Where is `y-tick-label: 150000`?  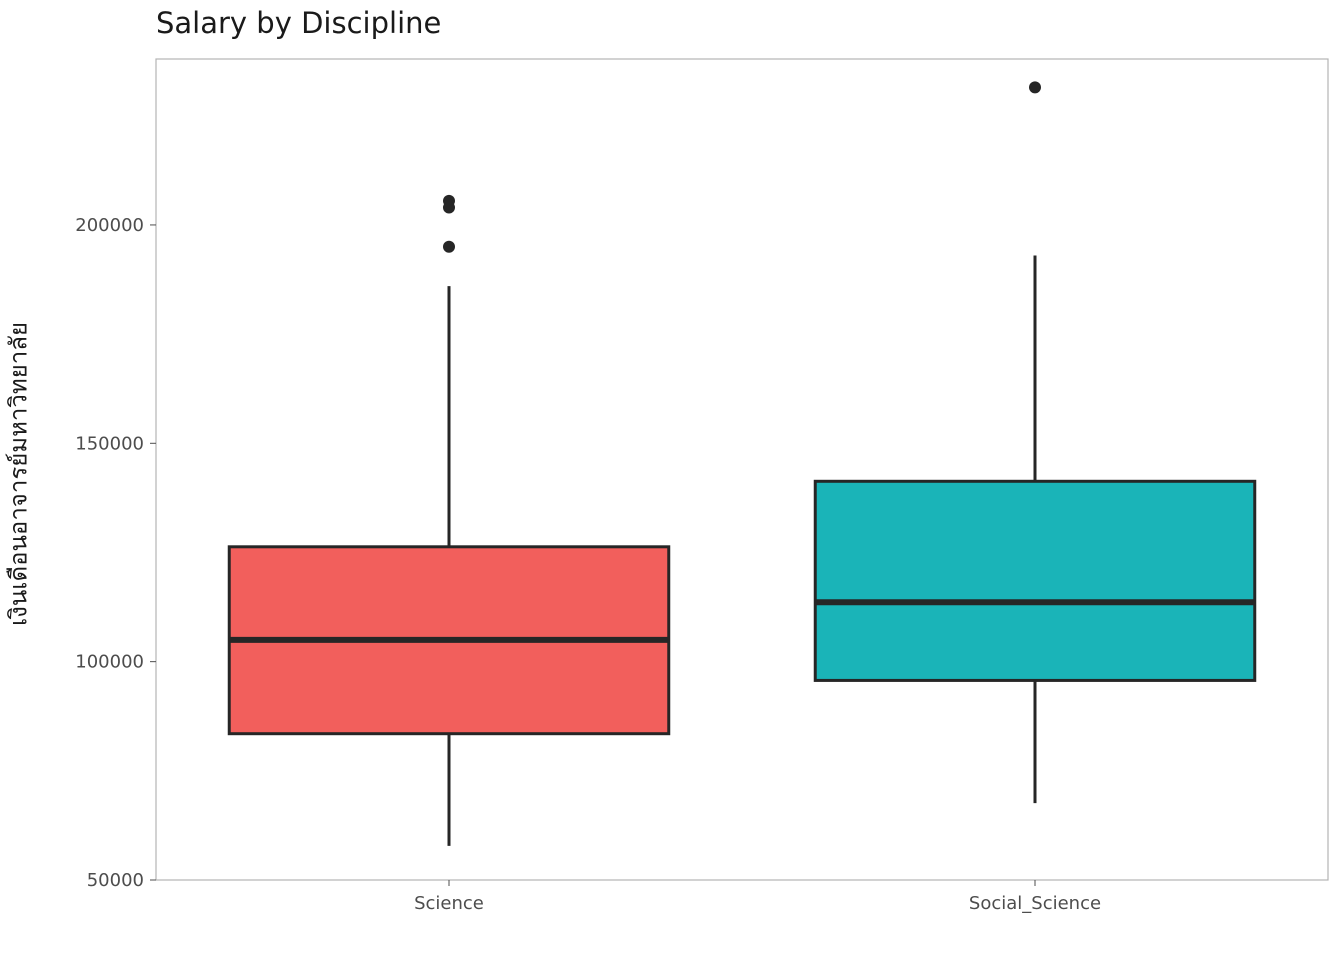
y-tick-label: 150000 is located at coordinates (109, 443).